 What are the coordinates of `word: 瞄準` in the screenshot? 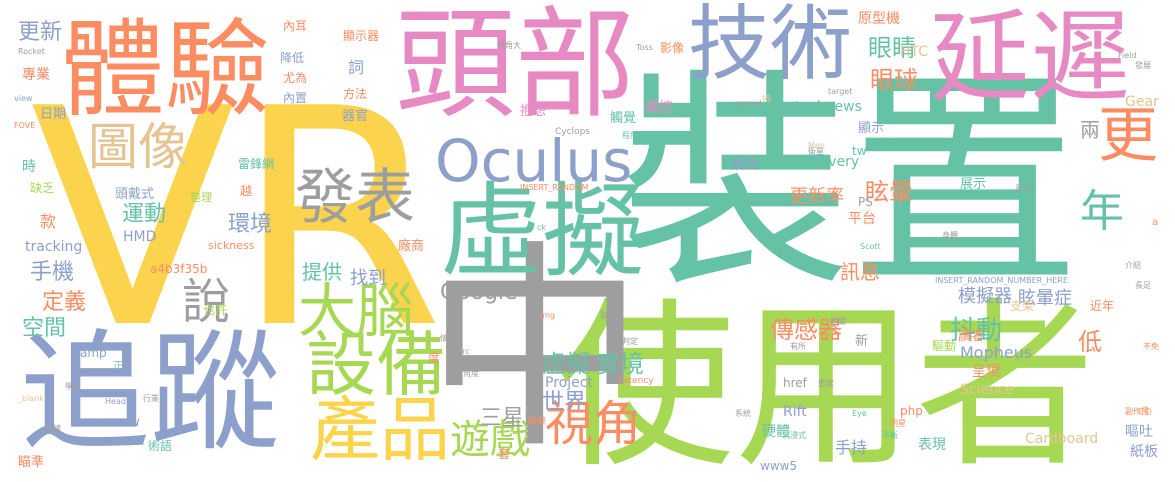 It's located at (31, 462).